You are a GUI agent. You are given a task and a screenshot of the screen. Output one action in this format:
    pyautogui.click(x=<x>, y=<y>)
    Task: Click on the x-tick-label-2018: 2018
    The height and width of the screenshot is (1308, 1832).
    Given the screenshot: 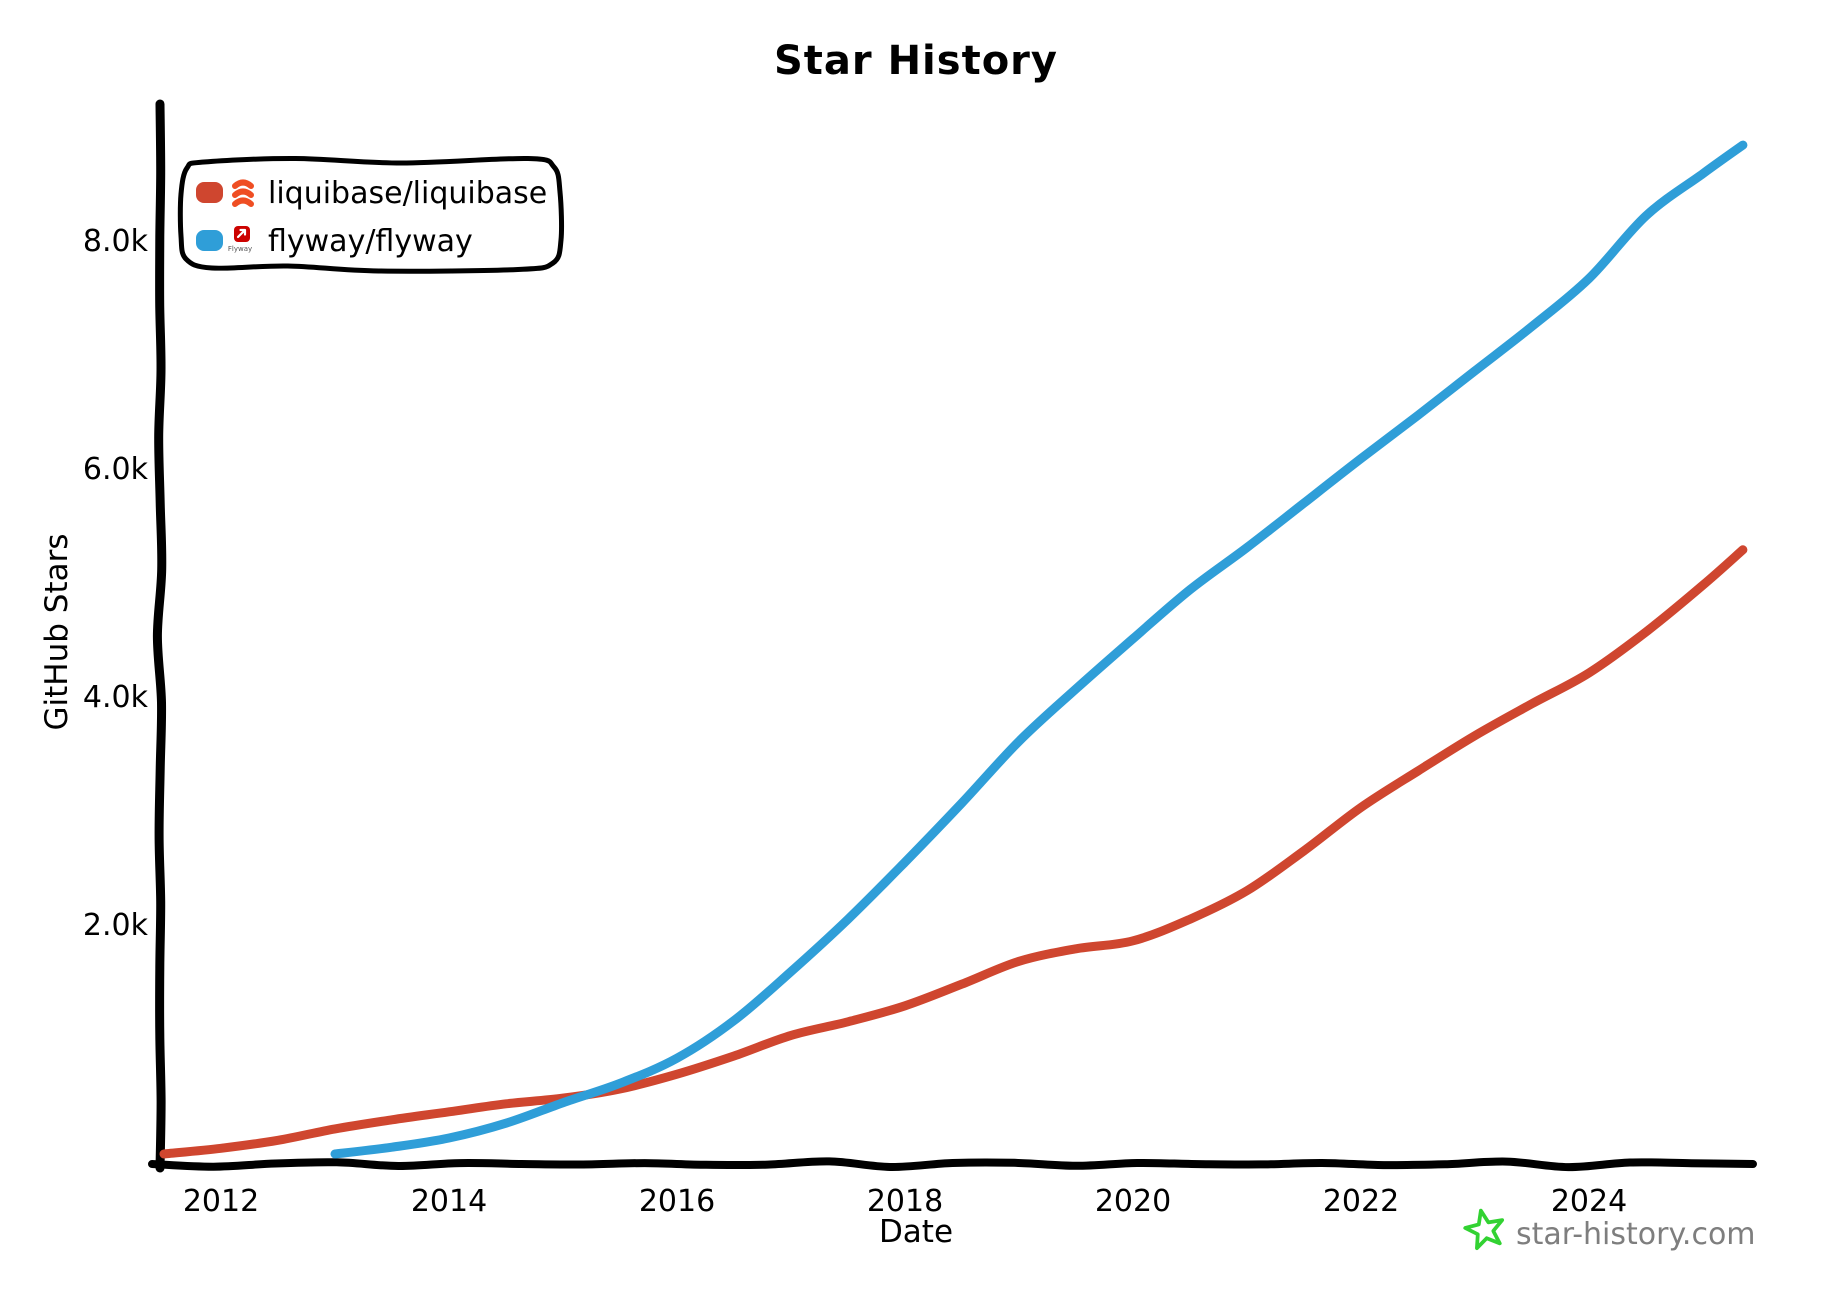 What is the action you would take?
    pyautogui.click(x=905, y=1201)
    